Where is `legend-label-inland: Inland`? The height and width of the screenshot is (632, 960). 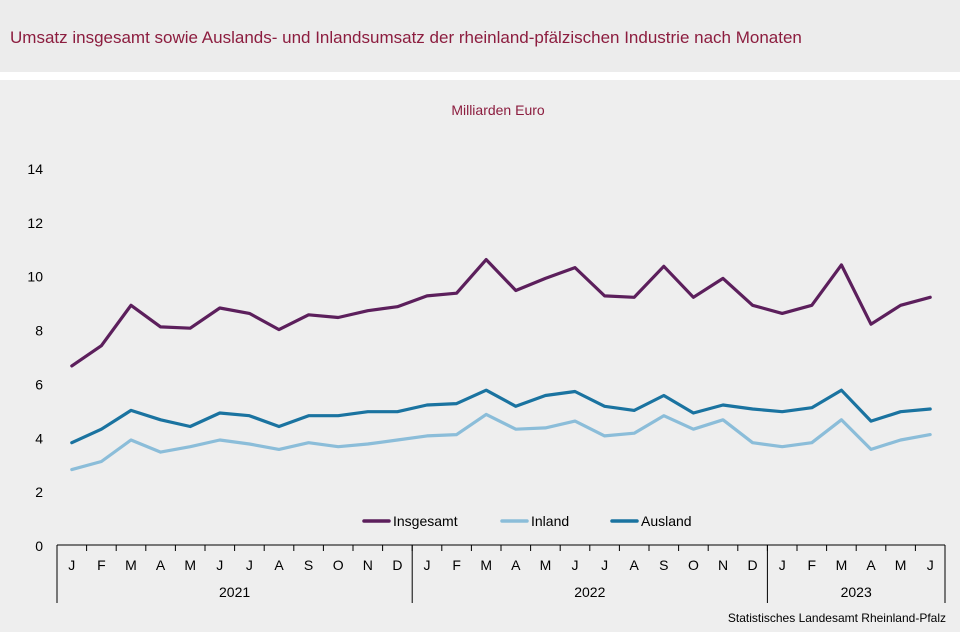
legend-label-inland: Inland is located at coordinates (550, 521).